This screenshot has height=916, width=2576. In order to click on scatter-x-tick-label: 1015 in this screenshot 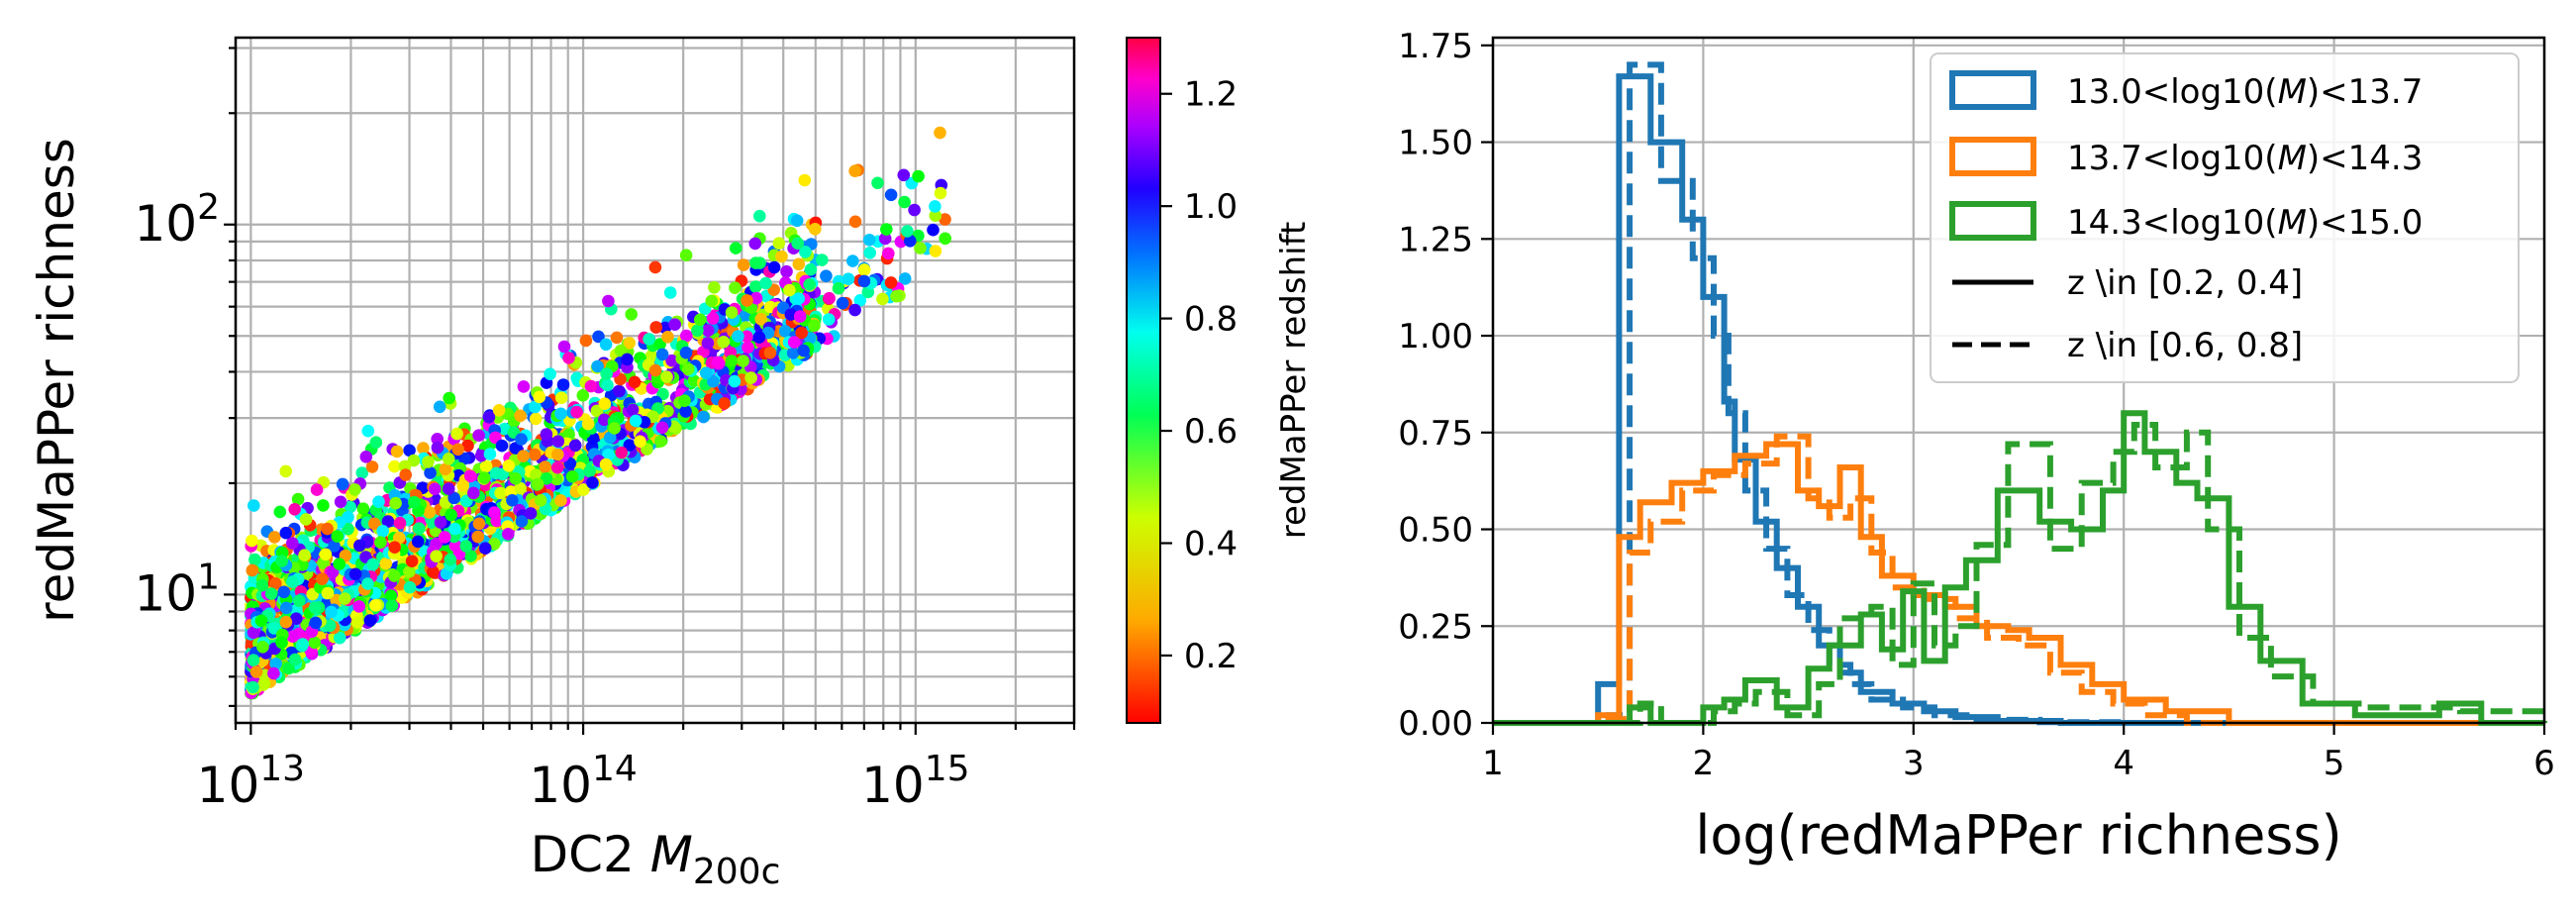, I will do `click(915, 781)`.